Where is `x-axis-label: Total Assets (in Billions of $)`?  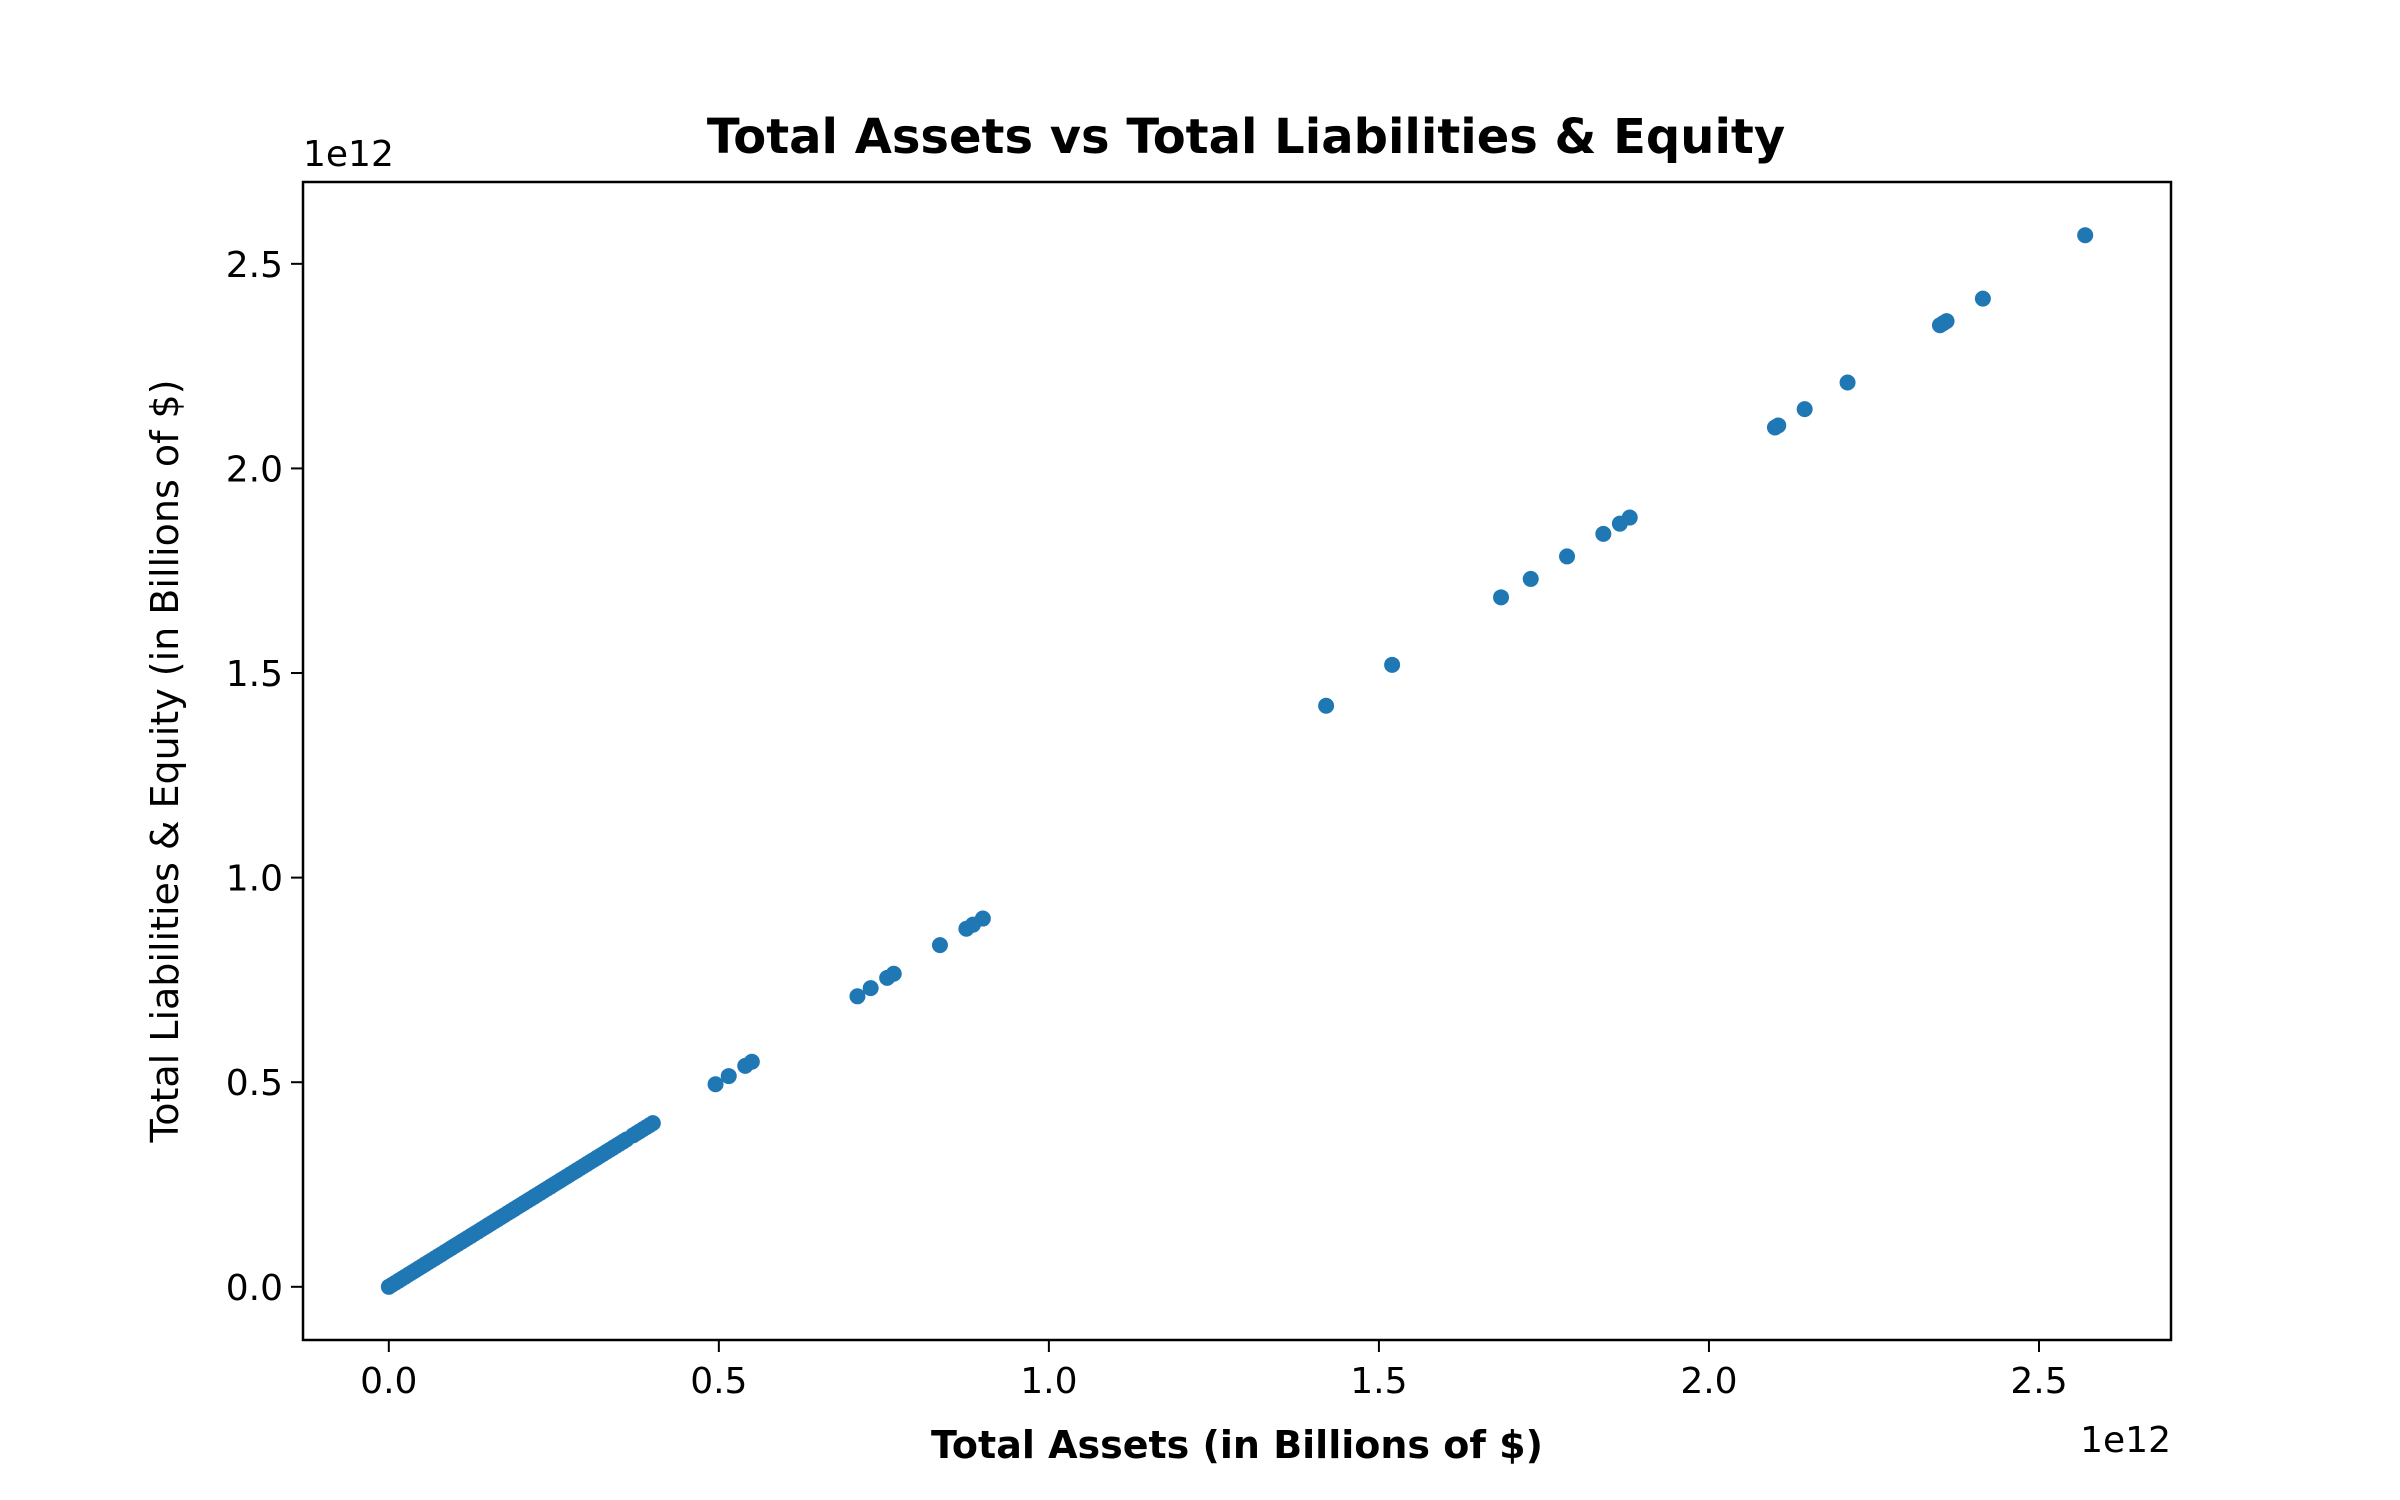 x-axis-label: Total Assets (in Billions of $) is located at coordinates (1237, 1445).